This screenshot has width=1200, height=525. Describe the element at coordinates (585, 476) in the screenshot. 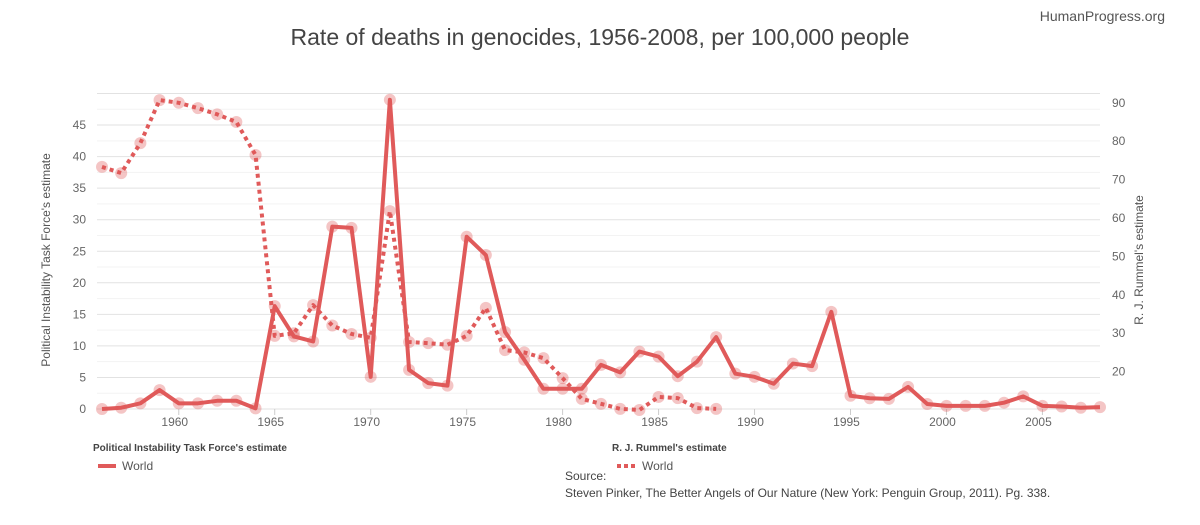

I see `source-label: Source:` at that location.